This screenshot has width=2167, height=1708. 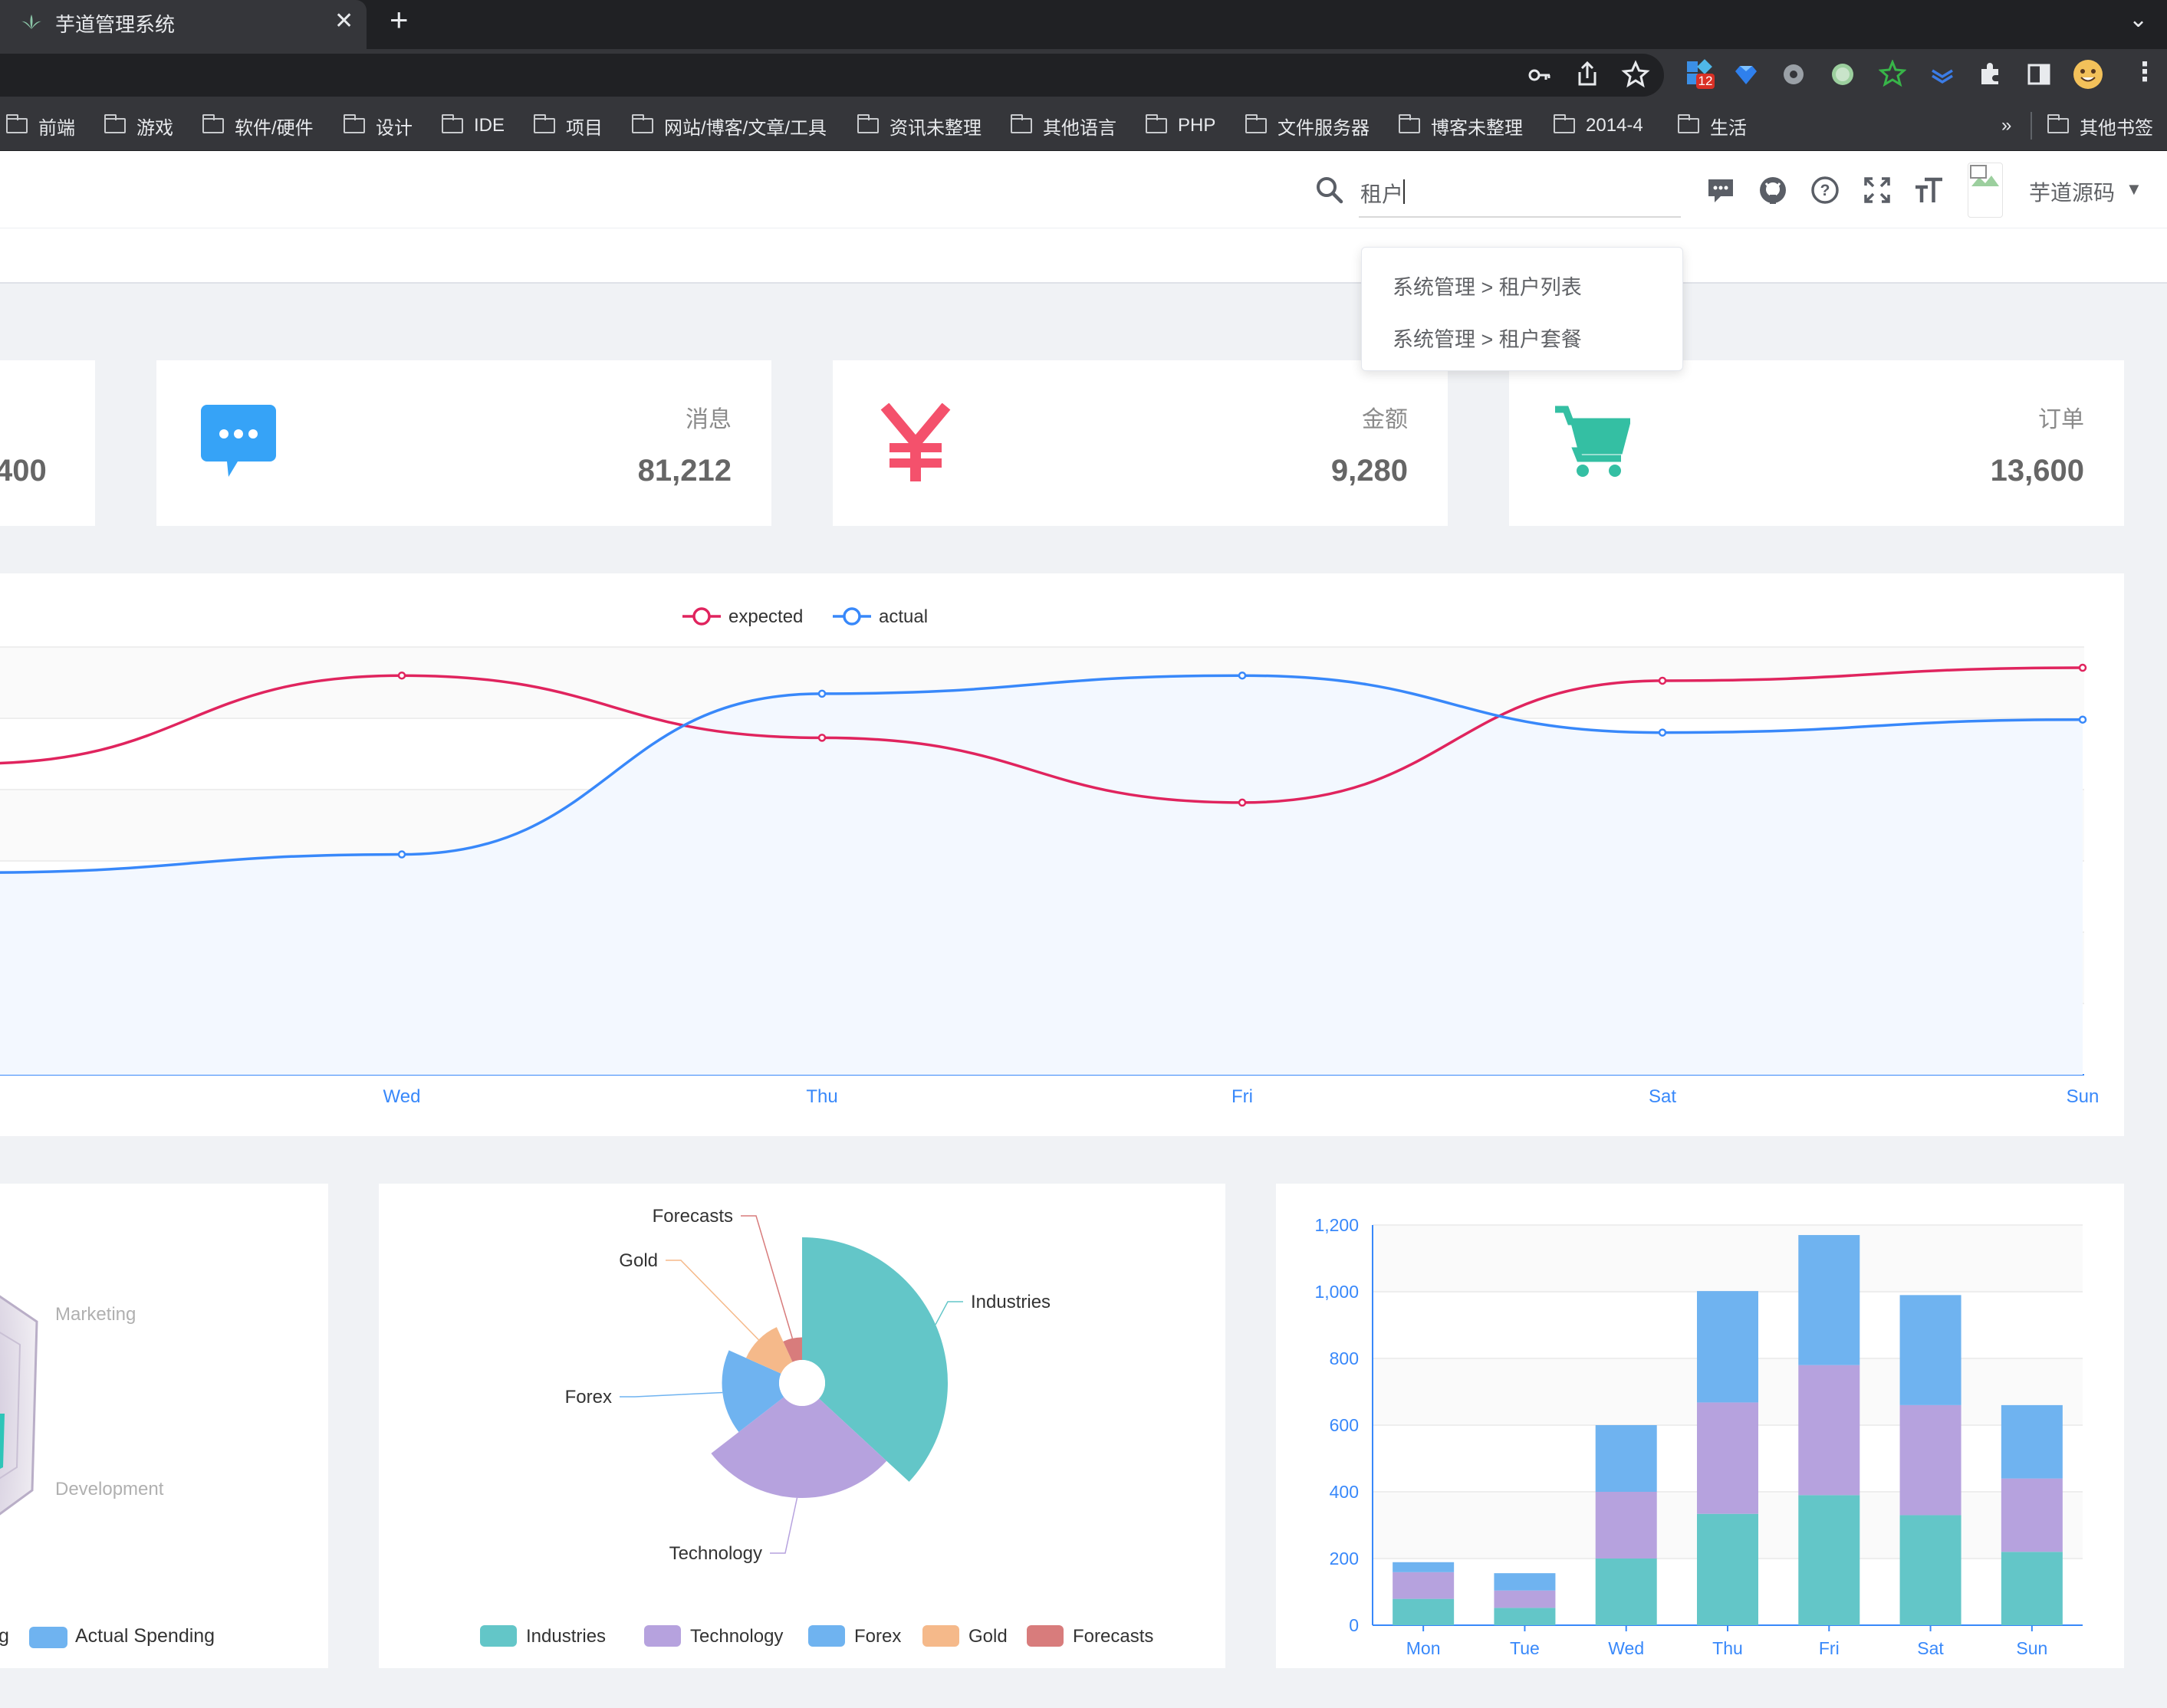 What do you see at coordinates (1701, 74) in the screenshot?
I see `extension-icon-badge: 12` at bounding box center [1701, 74].